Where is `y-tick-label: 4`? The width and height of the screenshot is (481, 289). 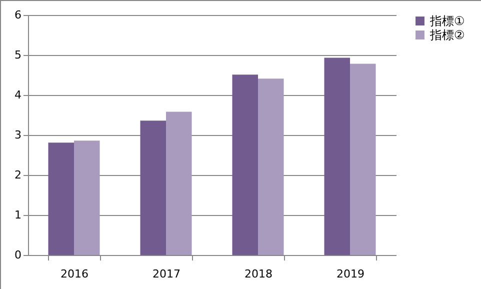 y-tick-label: 4 is located at coordinates (18, 95).